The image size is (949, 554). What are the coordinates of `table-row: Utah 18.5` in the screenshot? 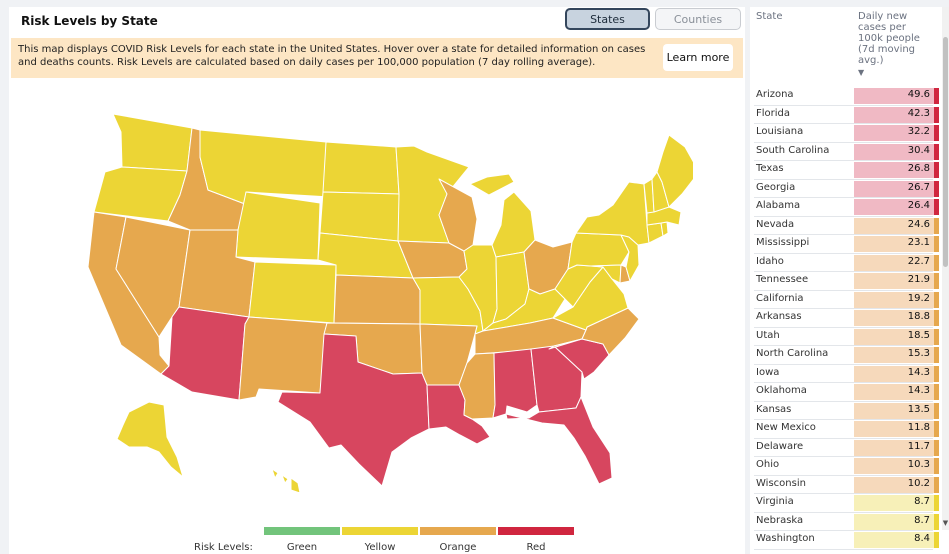 It's located at (845, 337).